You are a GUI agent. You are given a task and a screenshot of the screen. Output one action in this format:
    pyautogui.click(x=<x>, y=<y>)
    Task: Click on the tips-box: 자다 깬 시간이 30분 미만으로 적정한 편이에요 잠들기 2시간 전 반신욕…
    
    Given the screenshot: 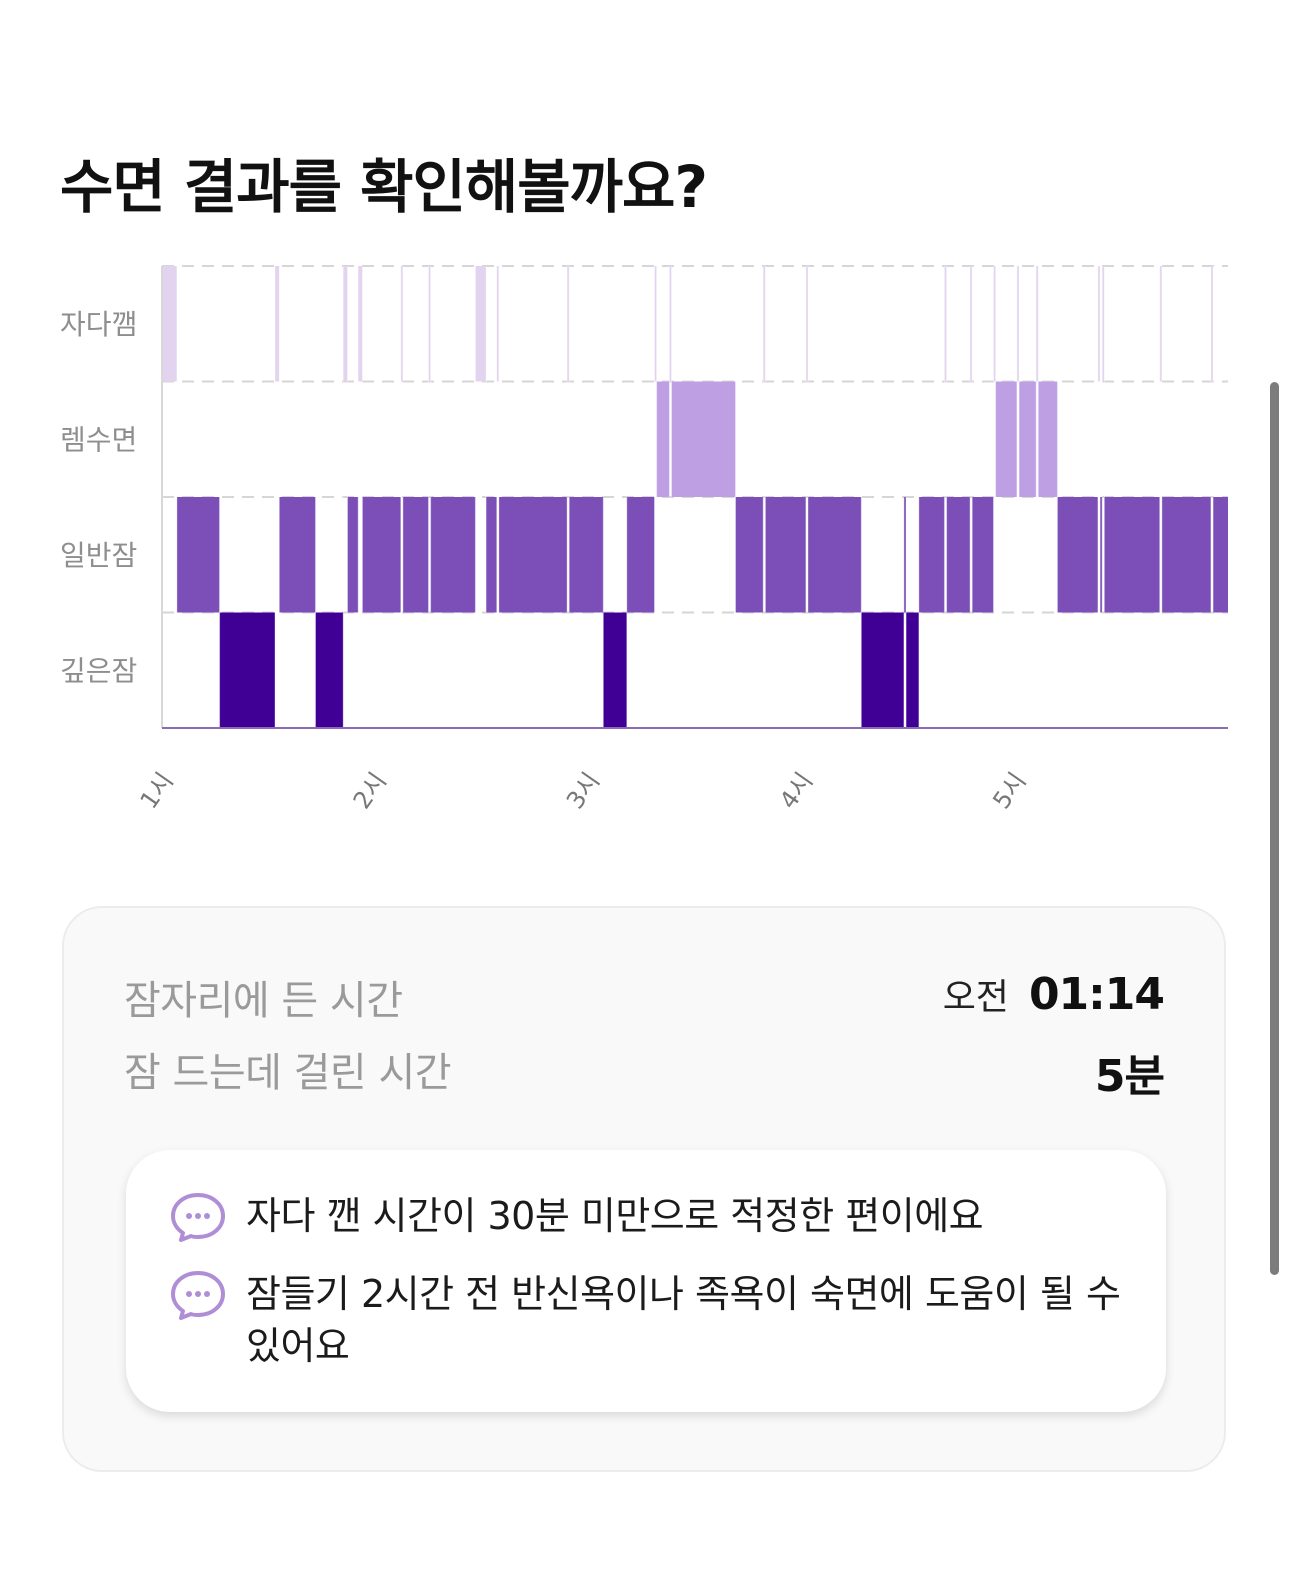 What is the action you would take?
    pyautogui.click(x=646, y=1281)
    